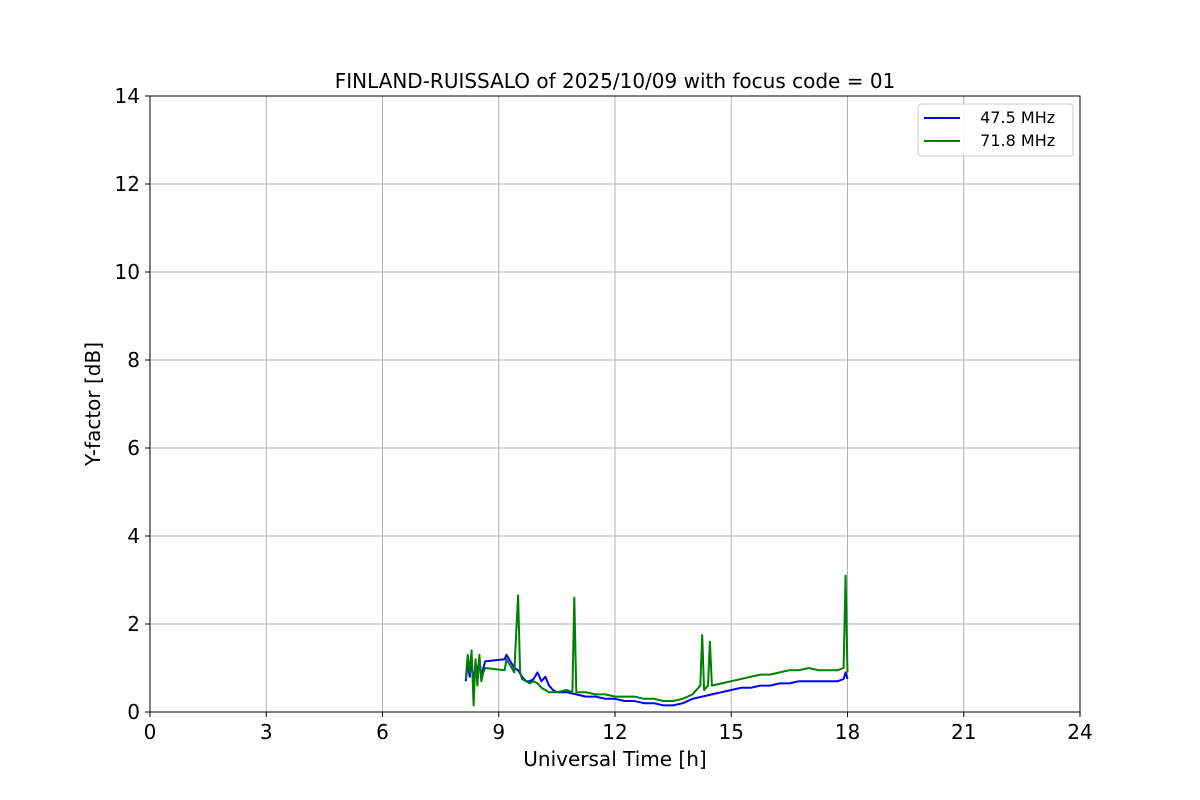 This screenshot has width=1200, height=800. What do you see at coordinates (133, 712) in the screenshot?
I see `y-tick-label: 0` at bounding box center [133, 712].